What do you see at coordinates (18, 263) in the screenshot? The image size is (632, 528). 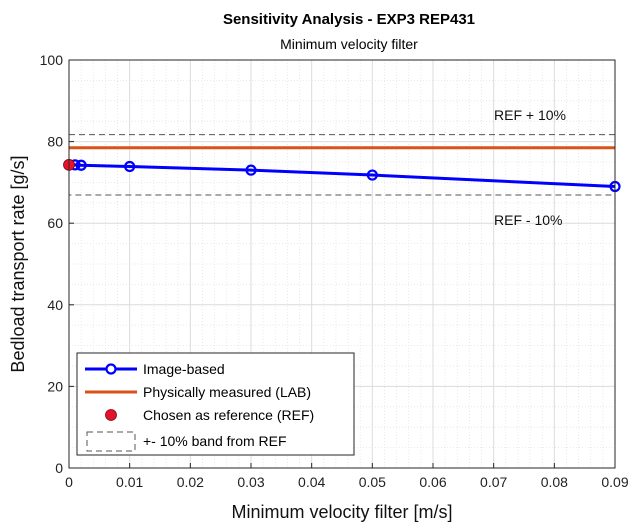 I see `y-axis-label: Bedload transport rate [g/s]` at bounding box center [18, 263].